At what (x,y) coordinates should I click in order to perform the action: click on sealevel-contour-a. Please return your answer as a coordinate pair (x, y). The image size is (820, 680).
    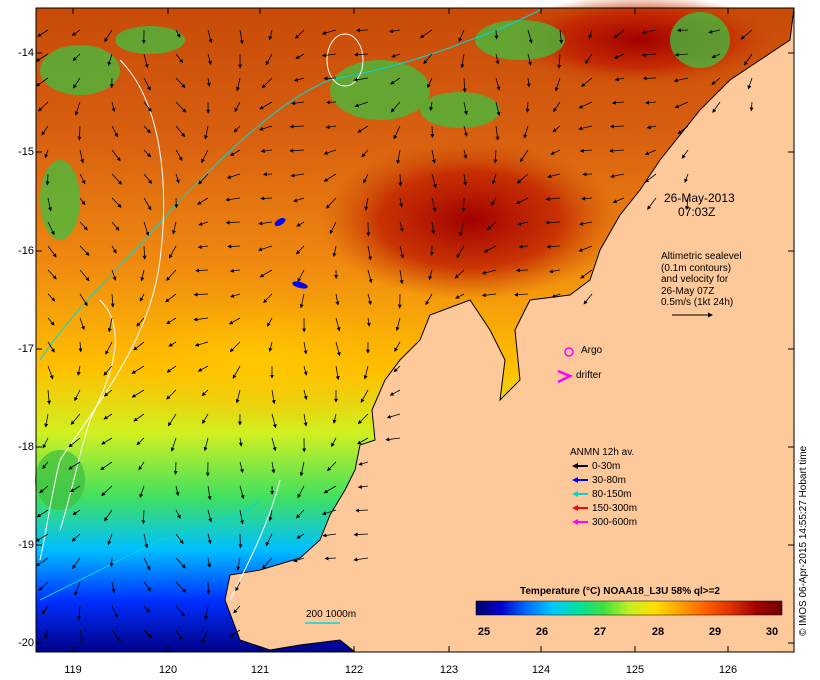
    Looking at the image, I should click on (102, 310).